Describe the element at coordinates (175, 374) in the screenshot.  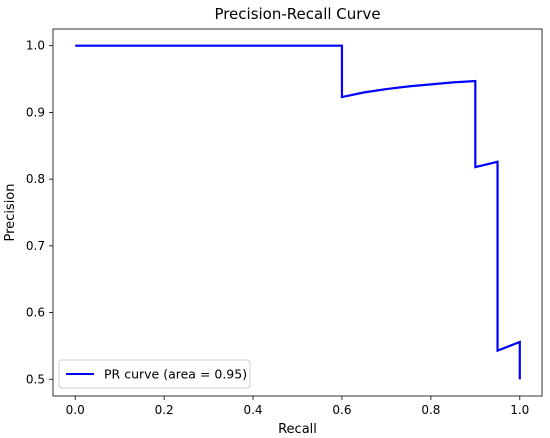
I see `legend-label: PR curve (area = 0.95)` at that location.